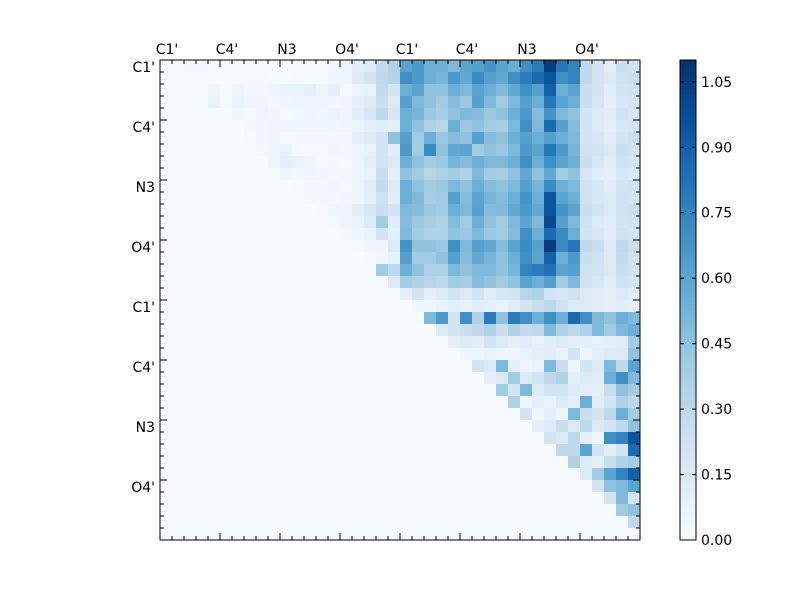  I want to click on colorbar-tick-label: 0.45, so click(716, 345).